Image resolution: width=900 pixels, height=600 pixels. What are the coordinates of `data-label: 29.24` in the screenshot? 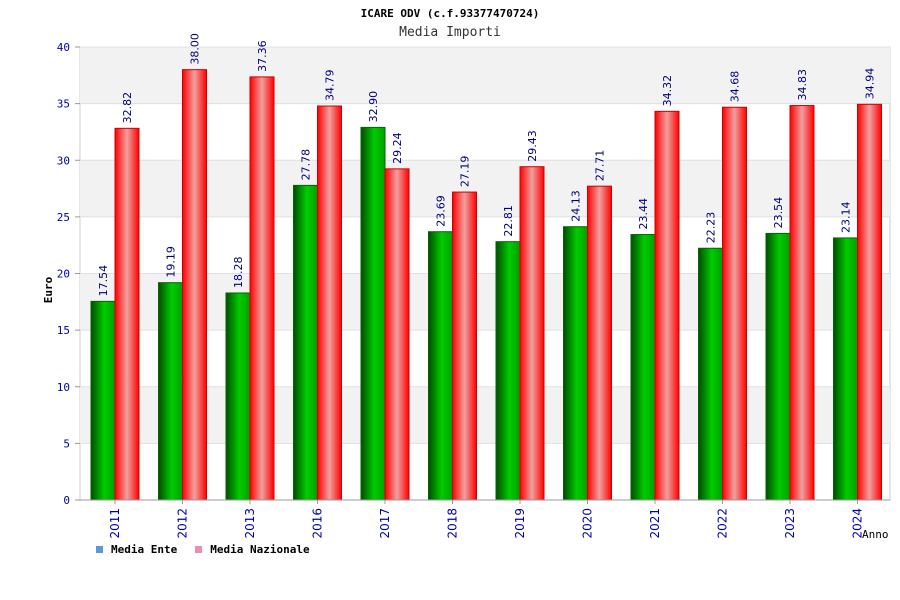 It's located at (397, 148).